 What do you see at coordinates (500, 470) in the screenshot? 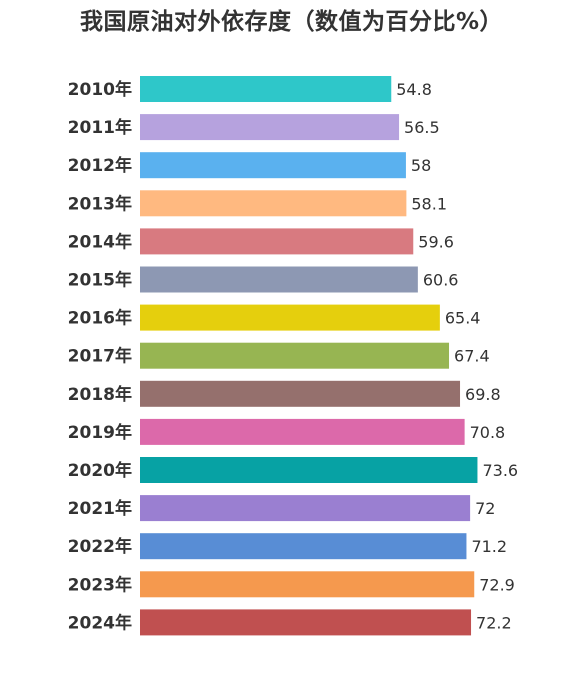
I see `value-label: 73.6` at bounding box center [500, 470].